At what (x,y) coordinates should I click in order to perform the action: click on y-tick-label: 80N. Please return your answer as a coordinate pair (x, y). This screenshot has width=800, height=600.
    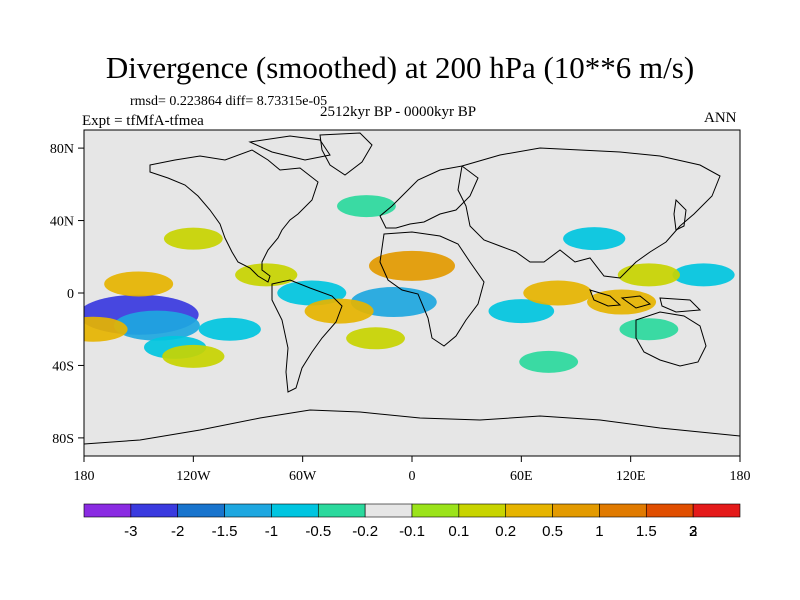
    Looking at the image, I should click on (62, 149).